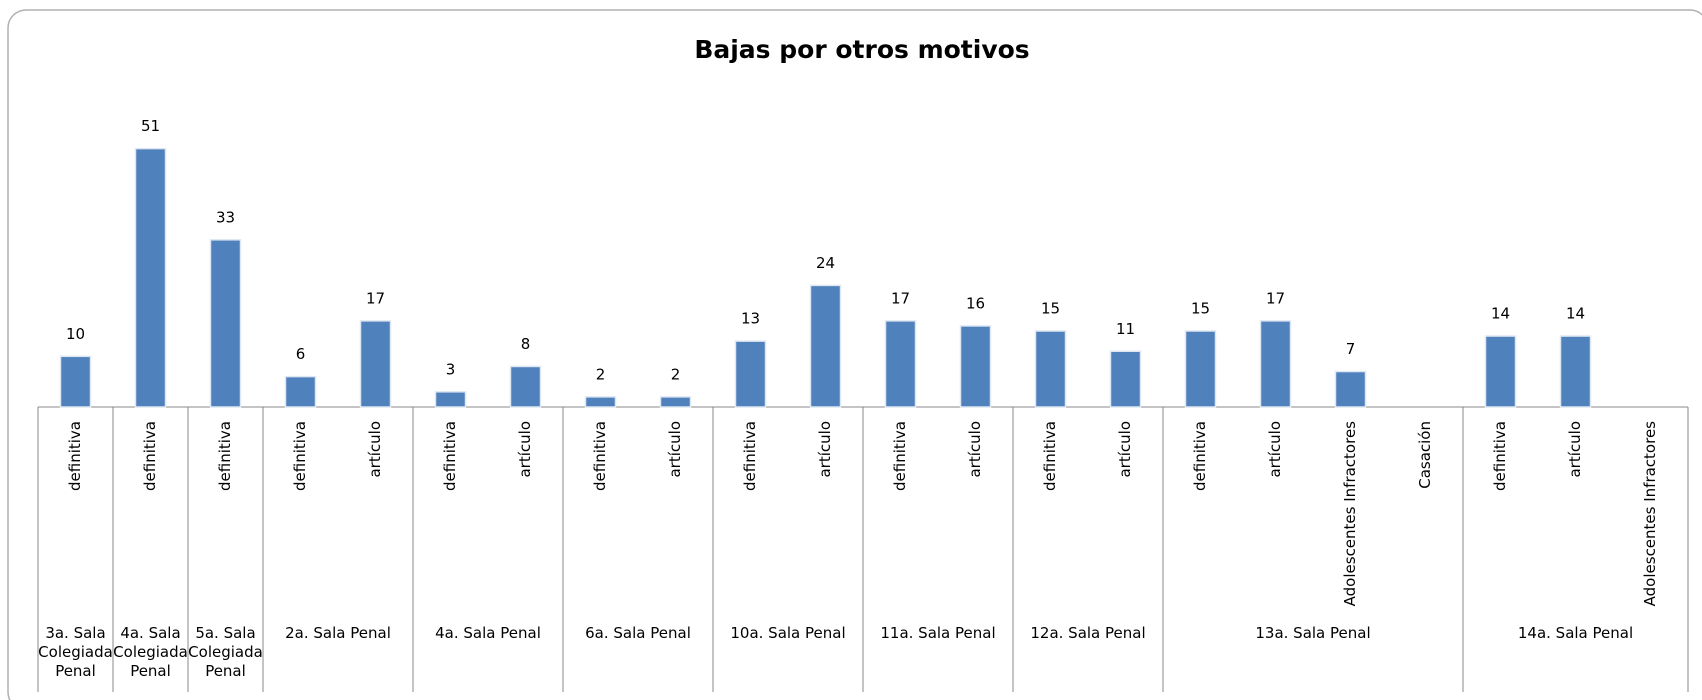 The image size is (1702, 700). Describe the element at coordinates (225, 652) in the screenshot. I see `group-label: 5a. Sala Colegiada Penal` at that location.